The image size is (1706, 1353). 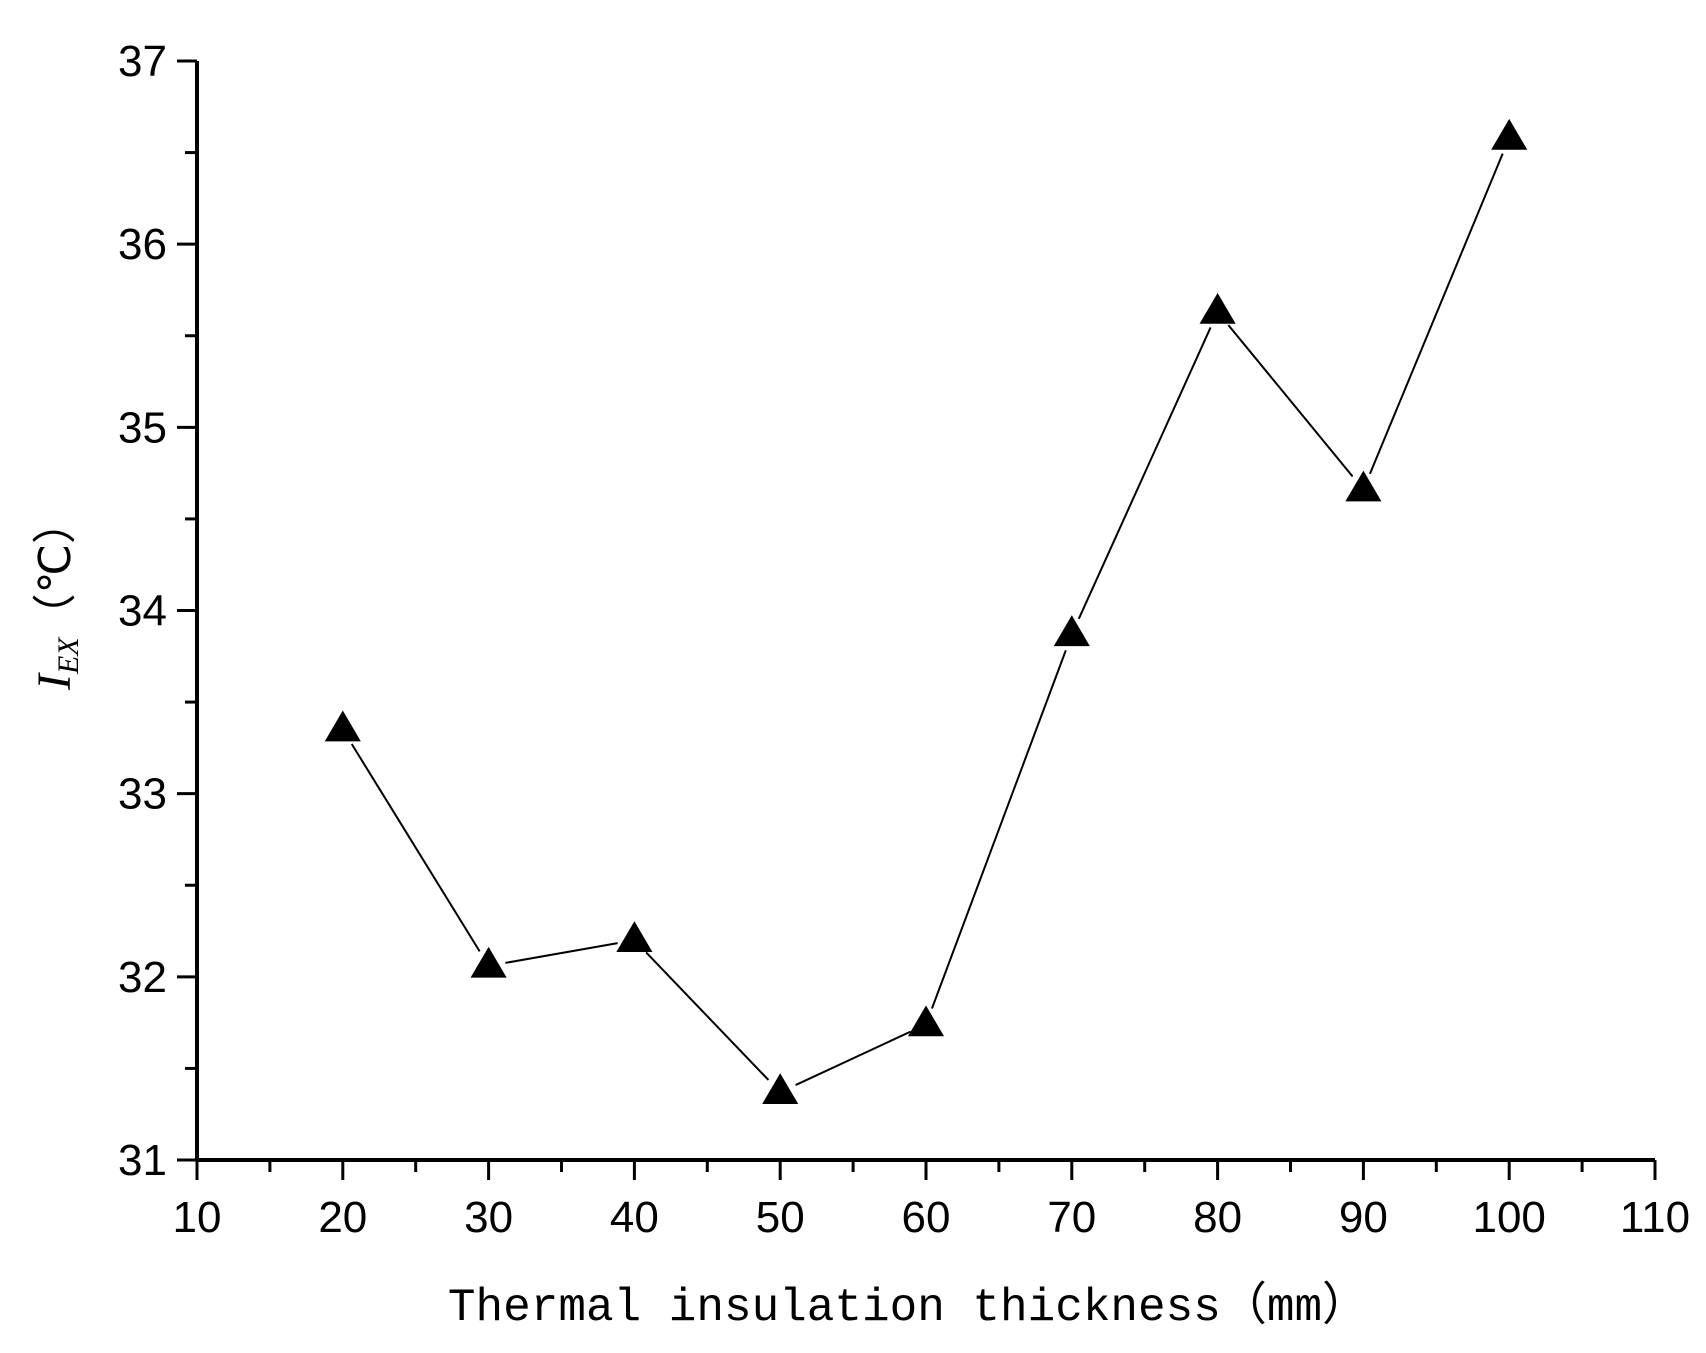 What do you see at coordinates (926, 1217) in the screenshot?
I see `x-tick-label: 60` at bounding box center [926, 1217].